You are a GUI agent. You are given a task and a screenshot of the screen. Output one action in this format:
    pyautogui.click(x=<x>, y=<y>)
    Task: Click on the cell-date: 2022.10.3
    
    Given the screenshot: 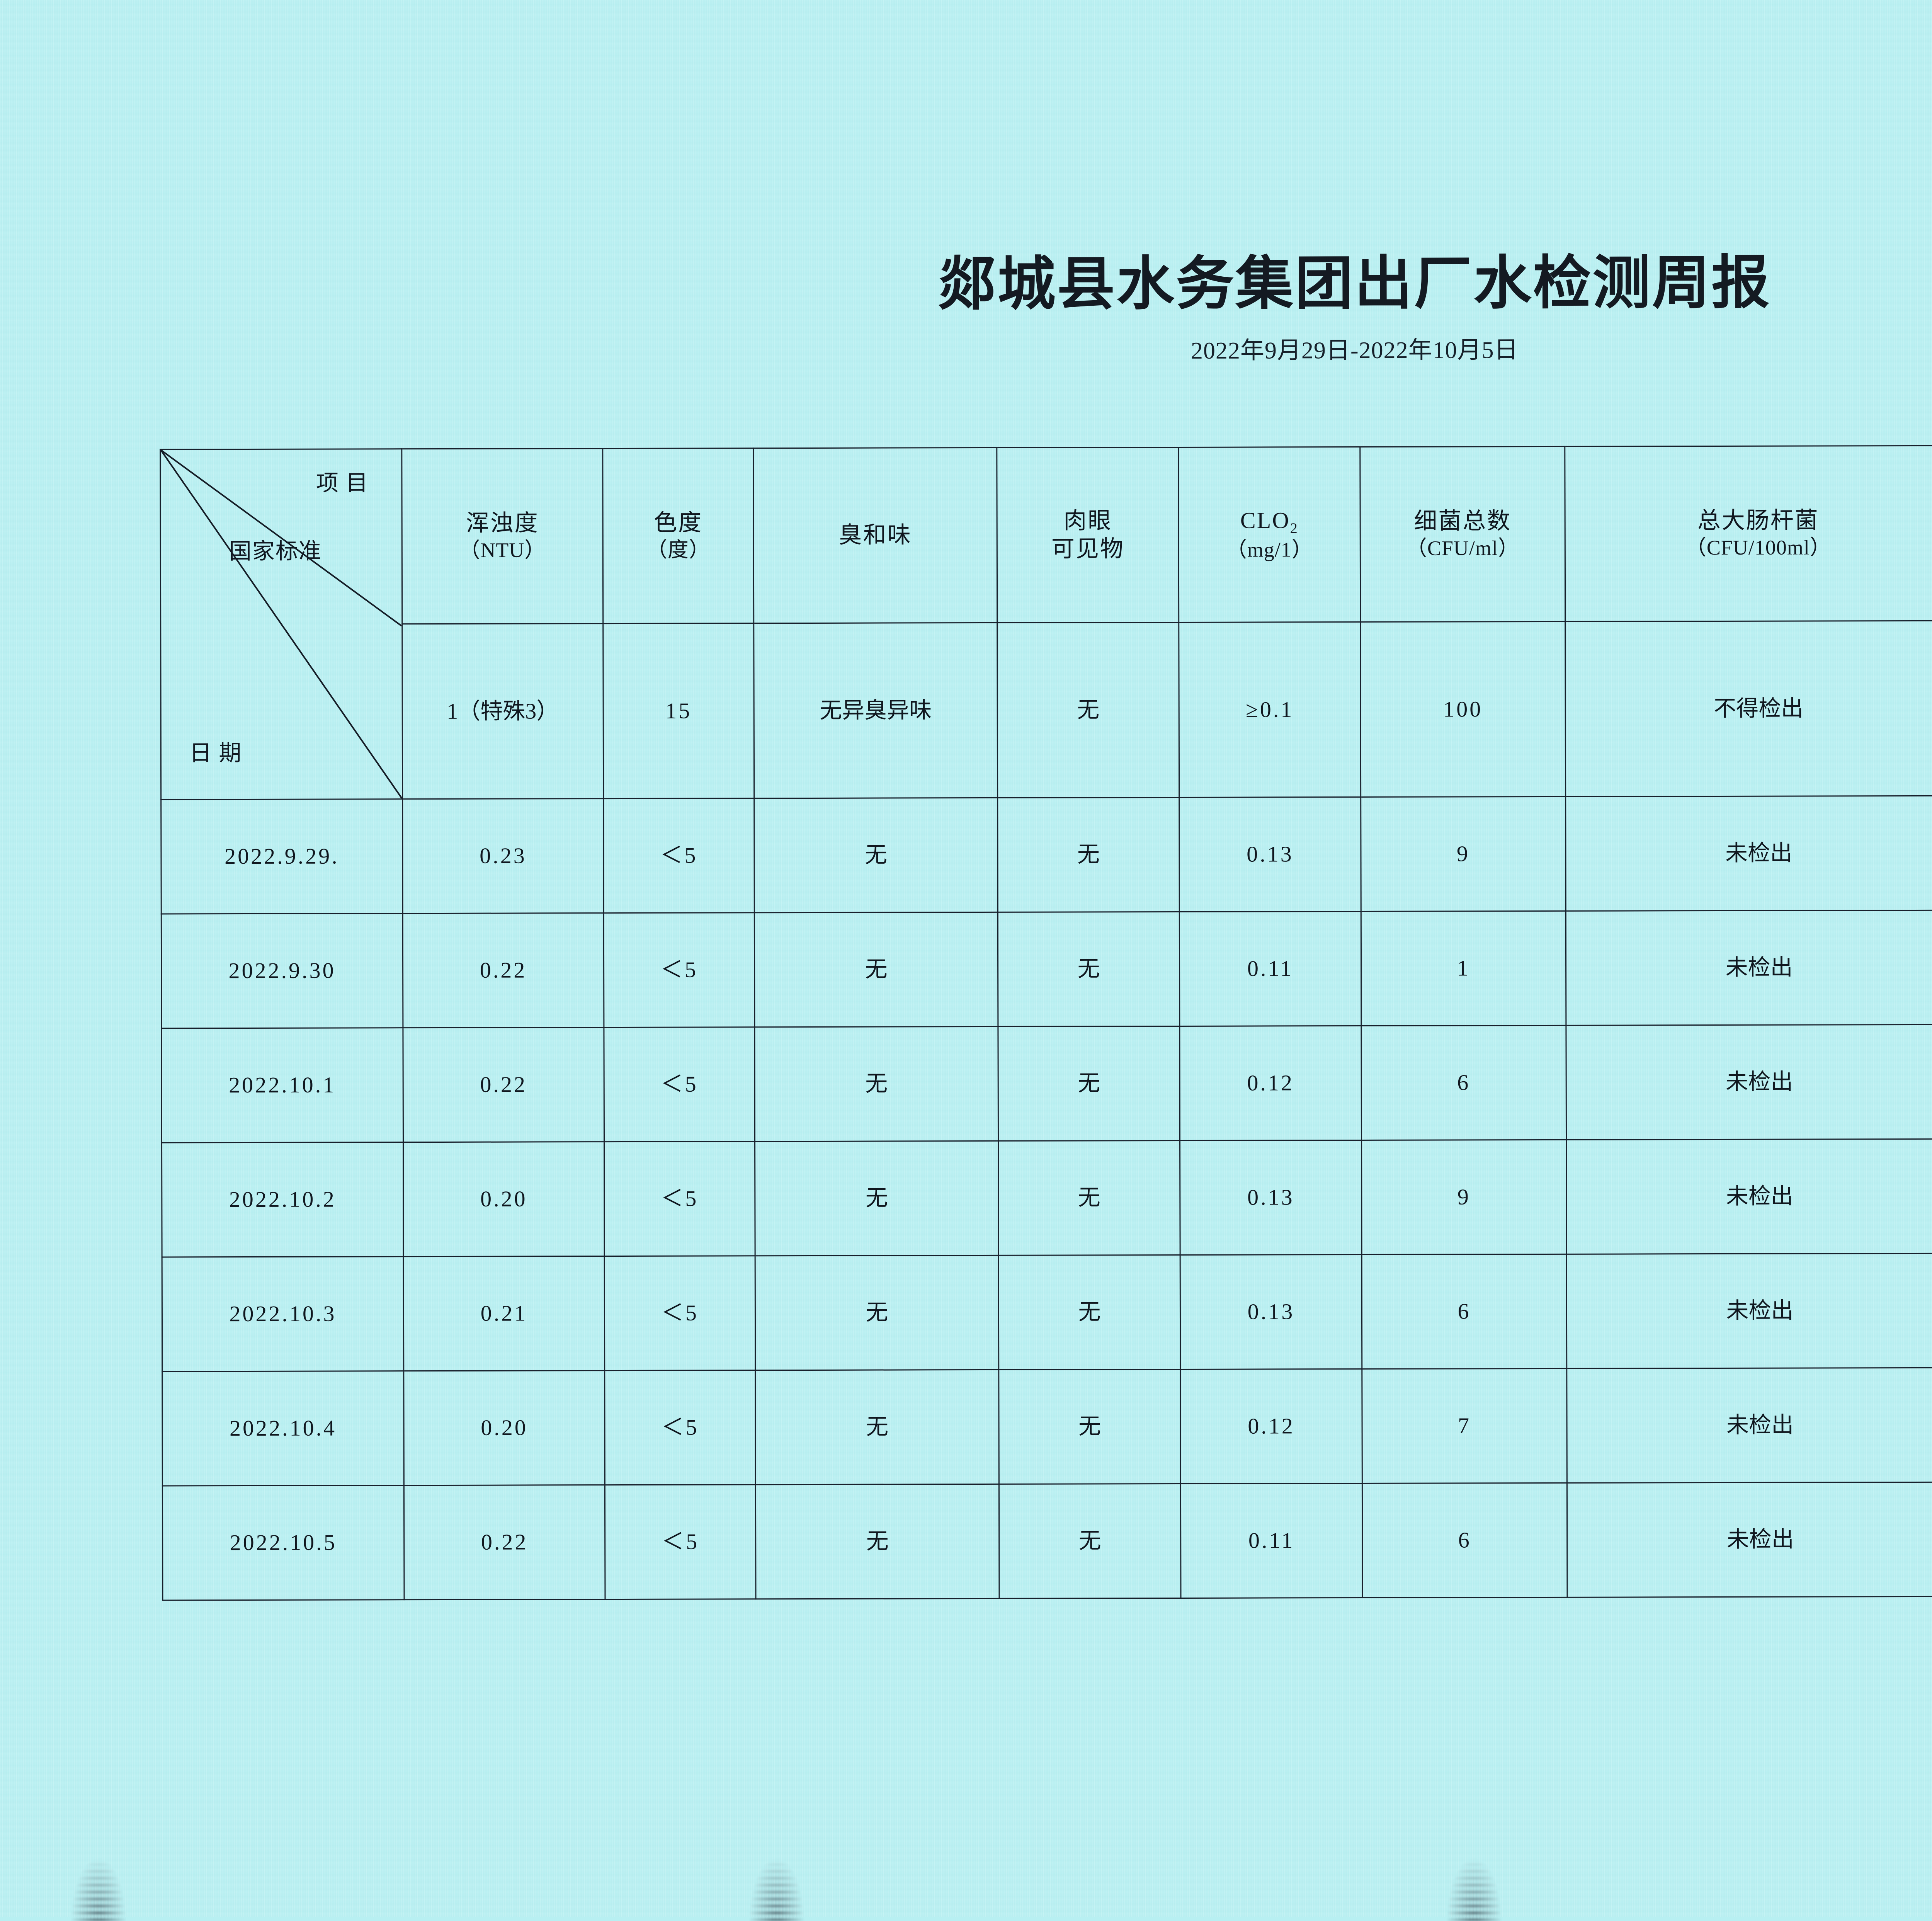 What is the action you would take?
    pyautogui.click(x=283, y=1313)
    